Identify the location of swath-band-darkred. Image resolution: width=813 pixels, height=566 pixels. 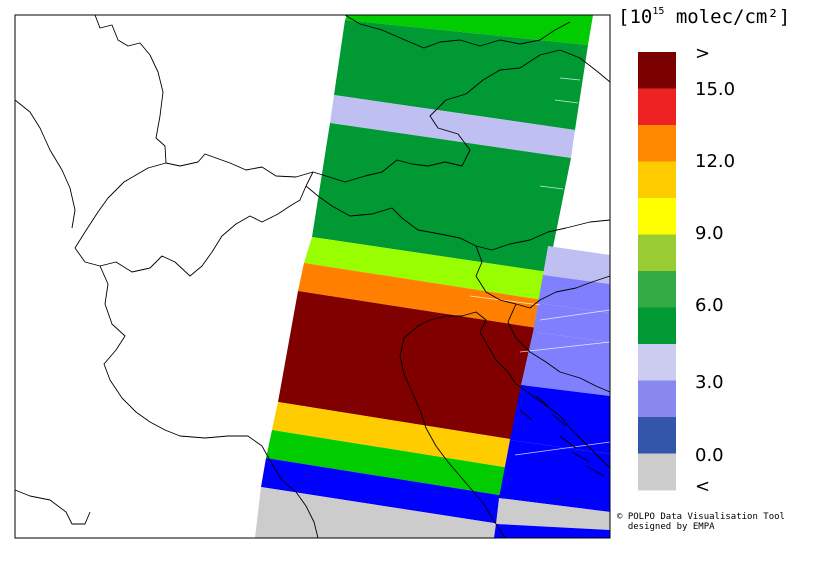
(407, 365).